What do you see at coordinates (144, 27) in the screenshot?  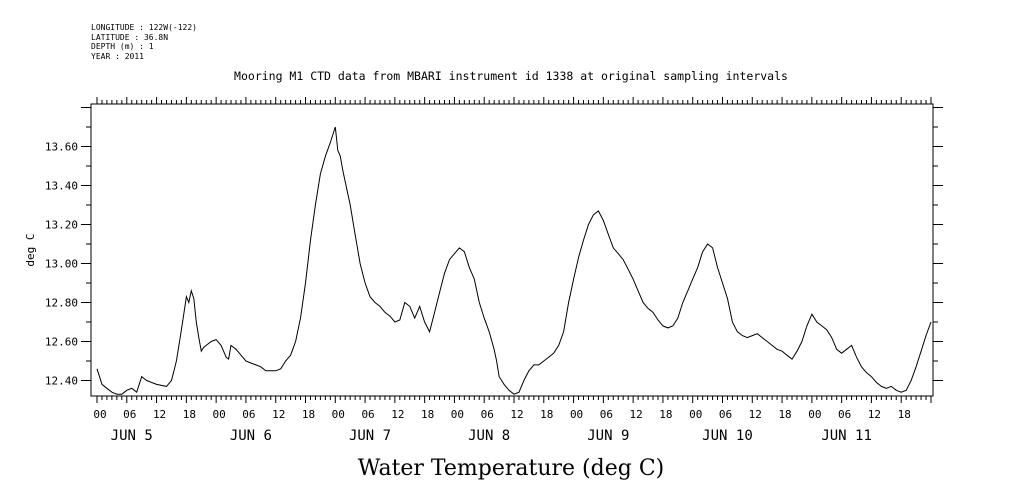 I see `longitude-label: LONGITUDE : 122W(-122)` at bounding box center [144, 27].